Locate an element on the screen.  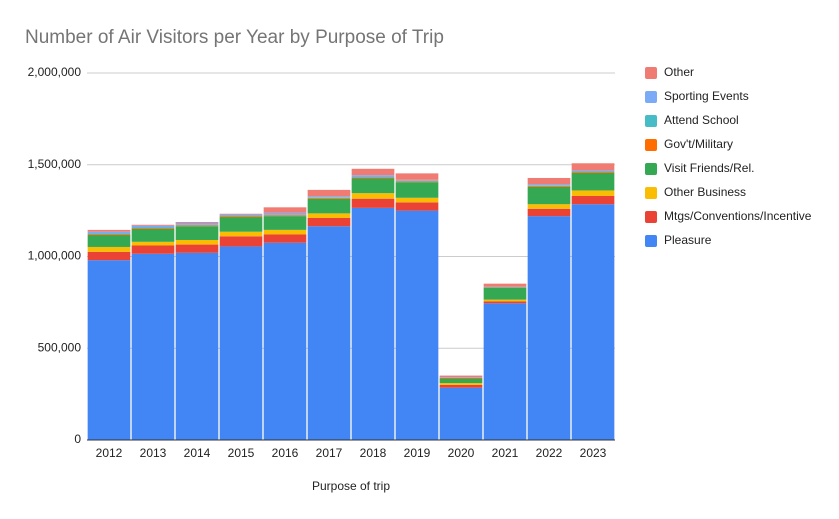
legend-label: Sporting Events is located at coordinates (706, 96).